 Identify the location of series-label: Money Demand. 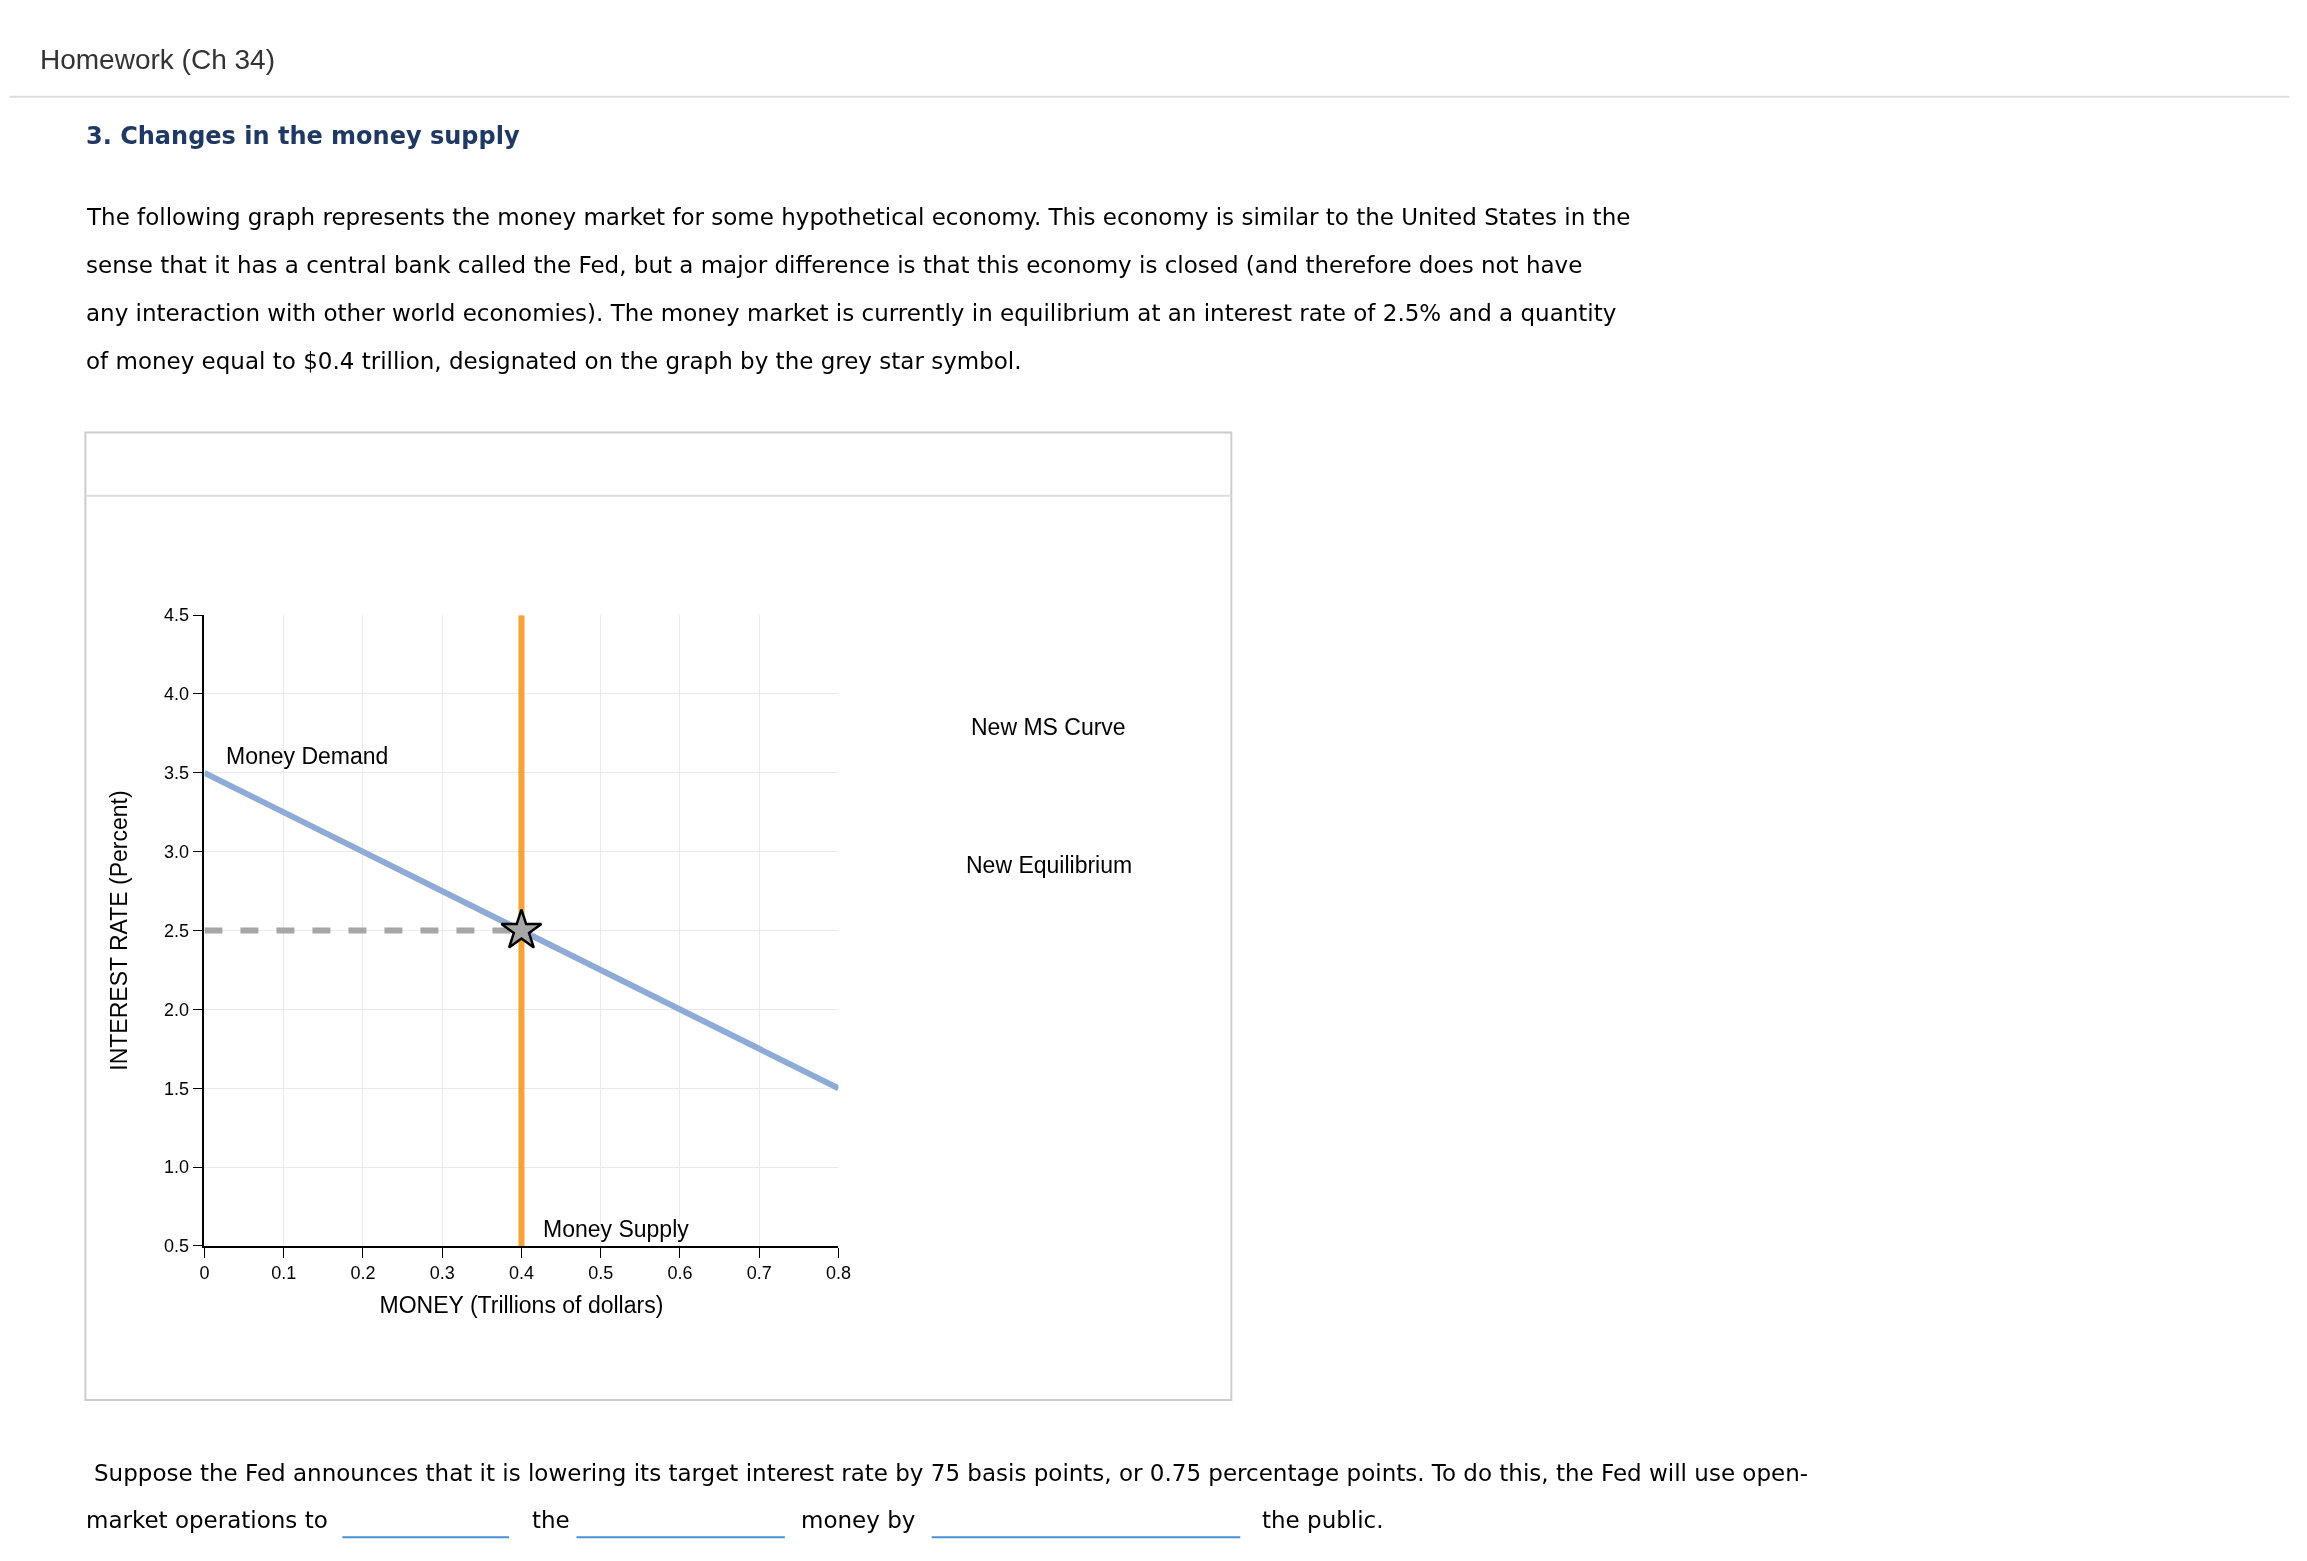
(307, 756).